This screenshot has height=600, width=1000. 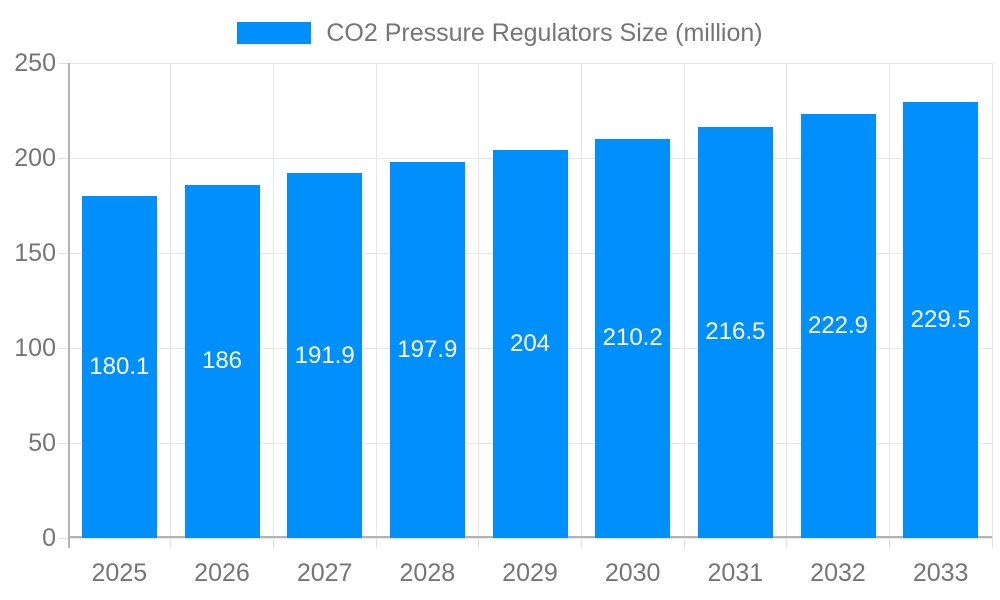 I want to click on legend-label: CO2 Pressure Regulators Size (million), so click(x=544, y=33).